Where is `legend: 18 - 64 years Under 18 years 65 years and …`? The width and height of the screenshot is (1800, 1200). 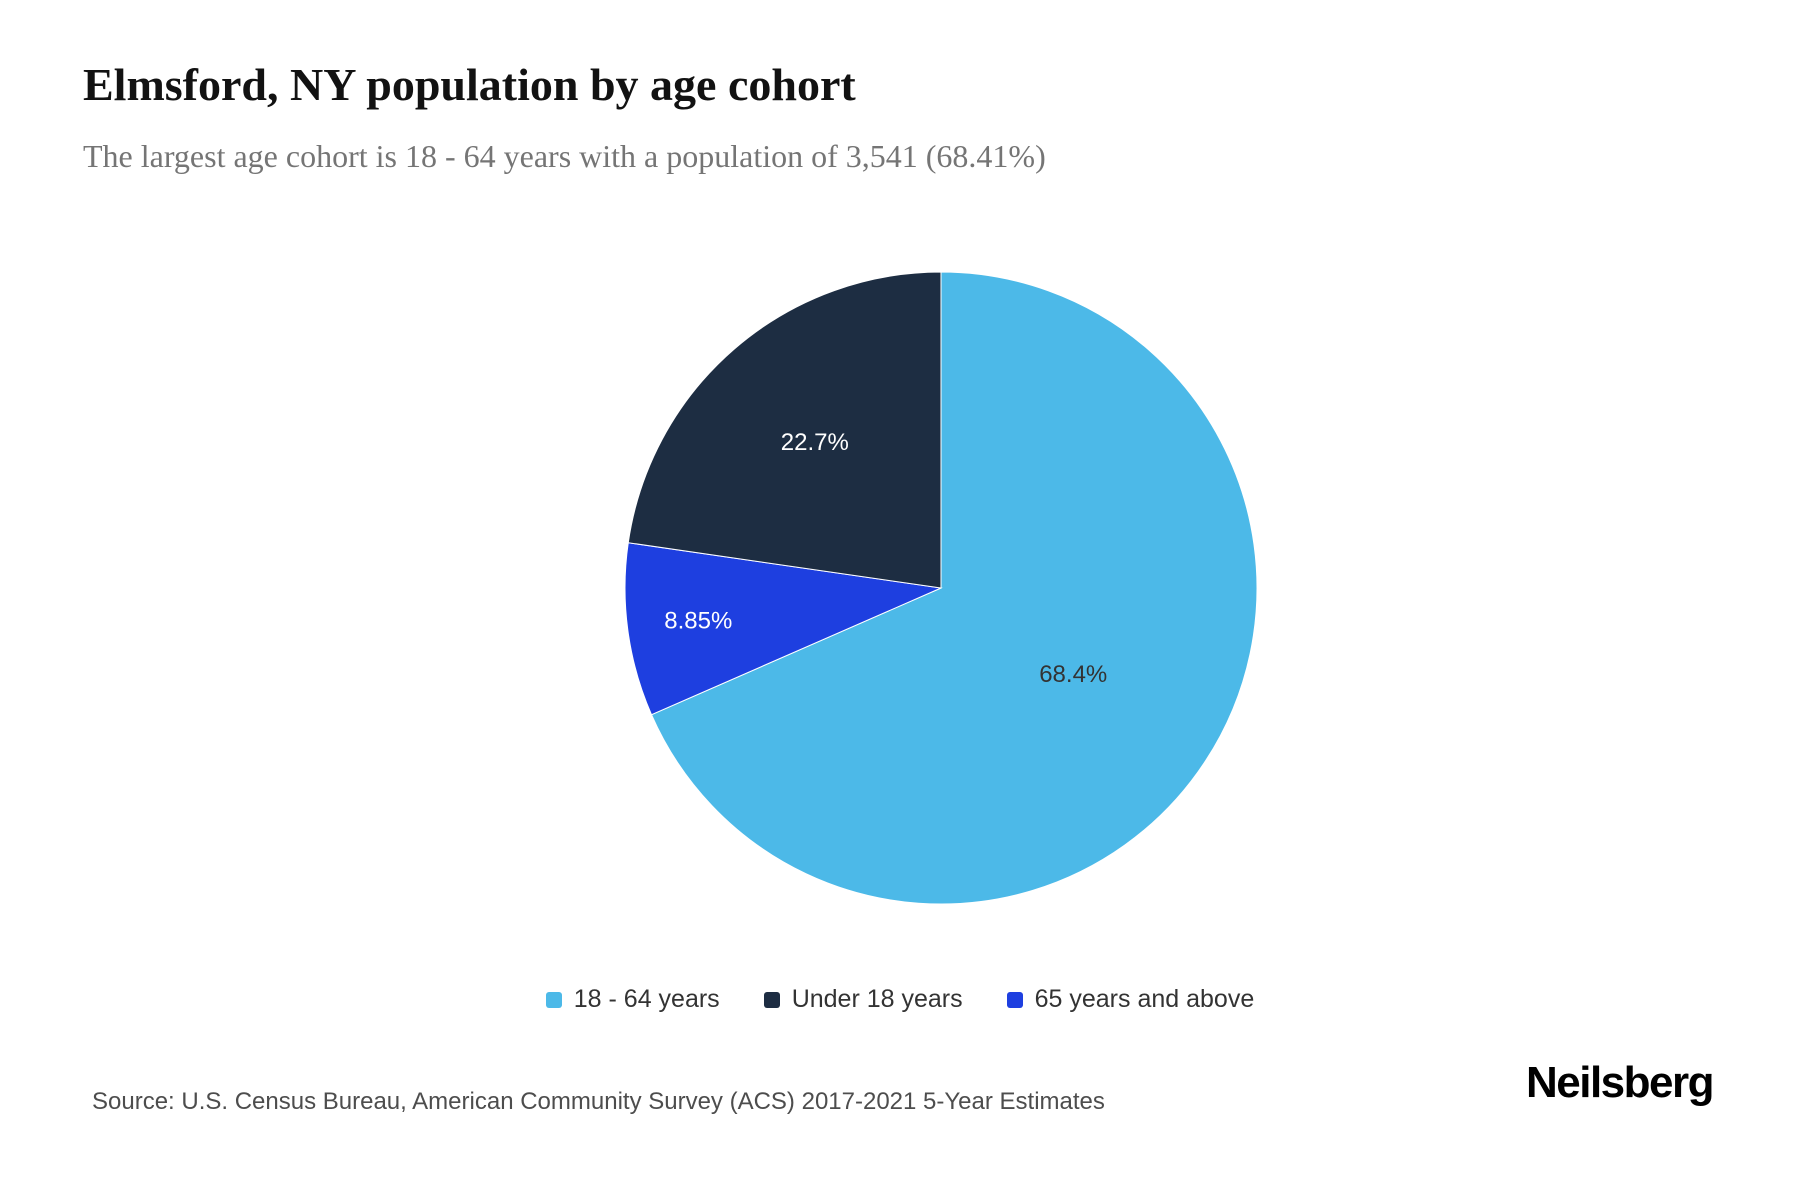 legend: 18 - 64 years Under 18 years 65 years and … is located at coordinates (900, 999).